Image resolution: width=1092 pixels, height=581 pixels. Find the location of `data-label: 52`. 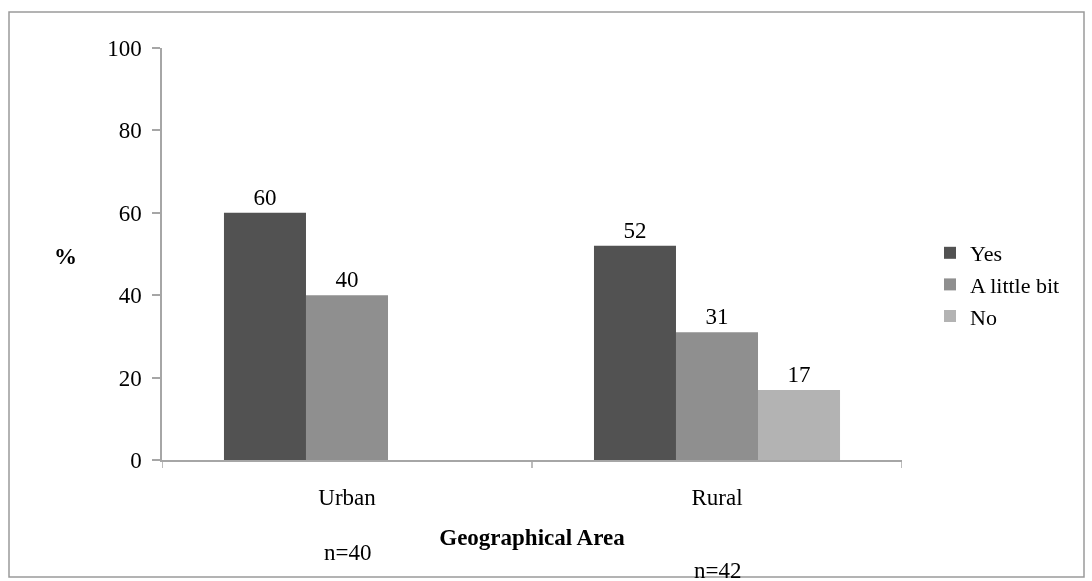

data-label: 52 is located at coordinates (635, 230).